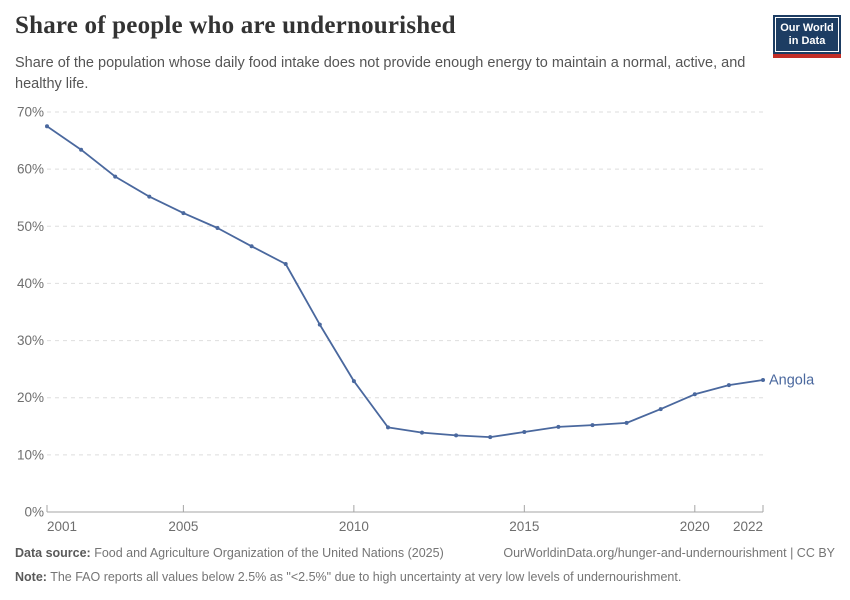 This screenshot has height=600, width=850. I want to click on note-label: Note:, so click(31, 577).